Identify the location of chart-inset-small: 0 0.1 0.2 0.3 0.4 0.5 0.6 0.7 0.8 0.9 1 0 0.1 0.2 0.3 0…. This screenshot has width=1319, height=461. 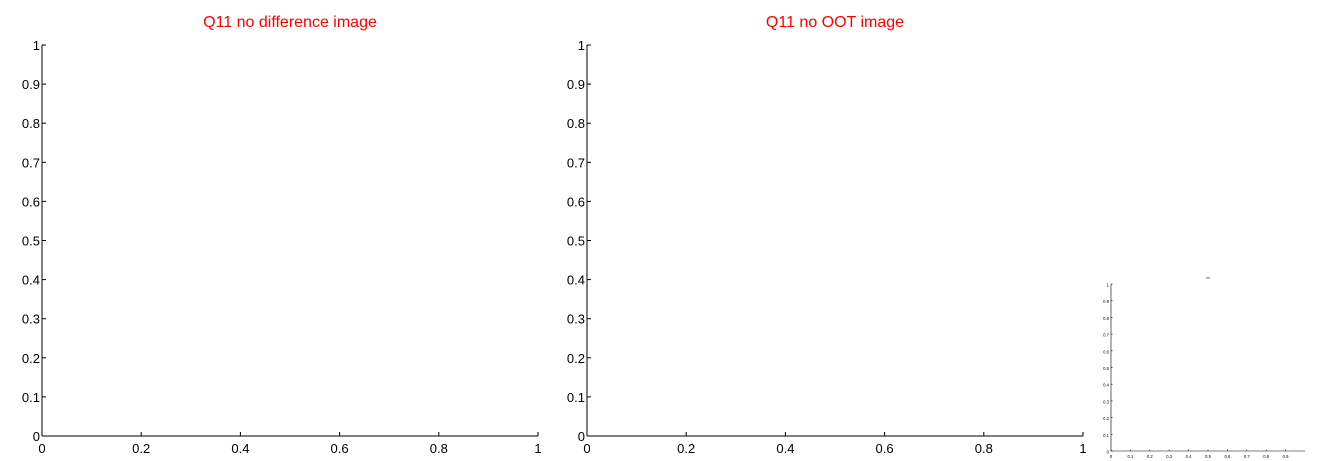
(1204, 368).